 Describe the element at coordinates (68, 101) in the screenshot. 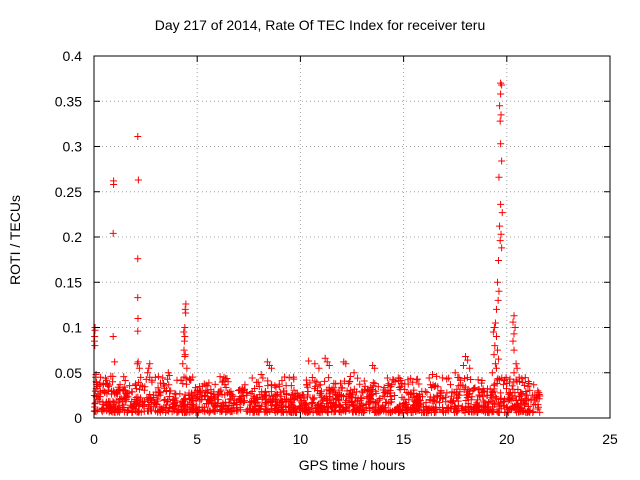

I see `y-tick-label: 0.35` at that location.